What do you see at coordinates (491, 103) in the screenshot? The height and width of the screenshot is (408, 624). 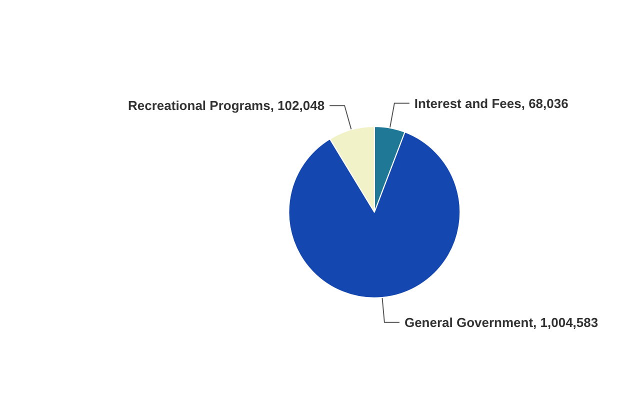 I see `slice-label: Interest and Fees, 68,036` at bounding box center [491, 103].